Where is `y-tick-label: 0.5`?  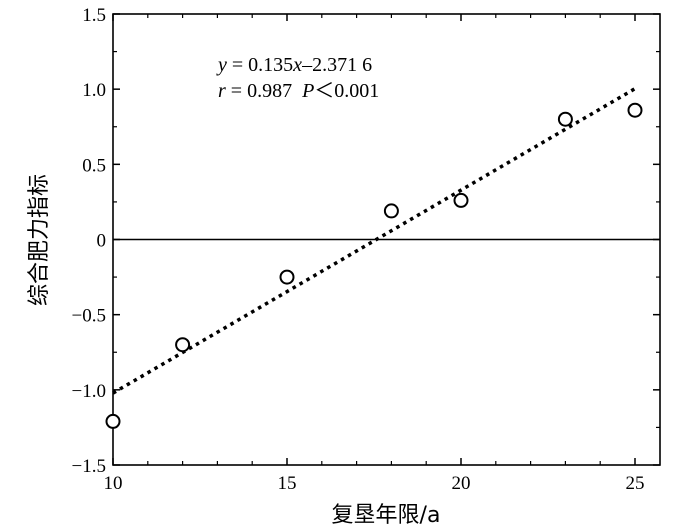 y-tick-label: 0.5 is located at coordinates (94, 165).